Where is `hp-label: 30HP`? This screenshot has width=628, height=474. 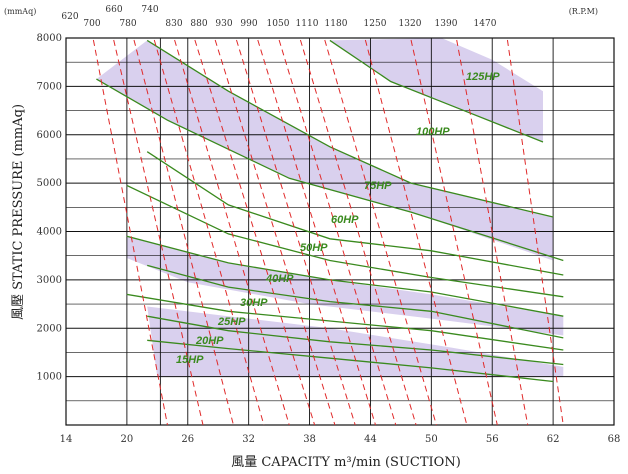 hp-label: 30HP is located at coordinates (254, 303).